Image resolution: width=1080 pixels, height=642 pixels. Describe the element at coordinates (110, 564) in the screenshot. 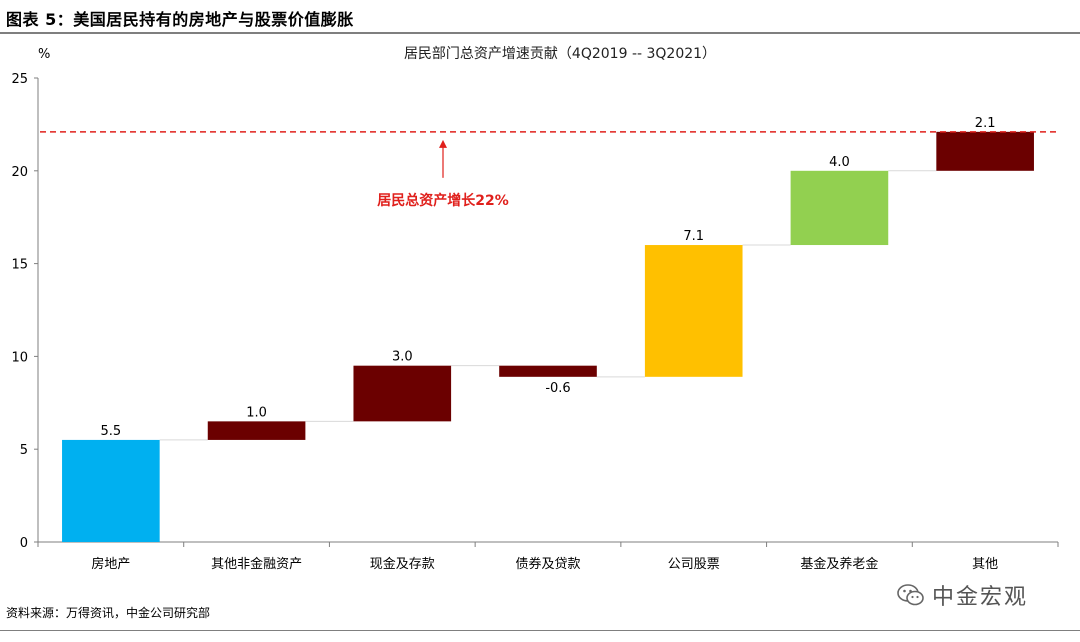

I see `category-label: 房地产` at that location.